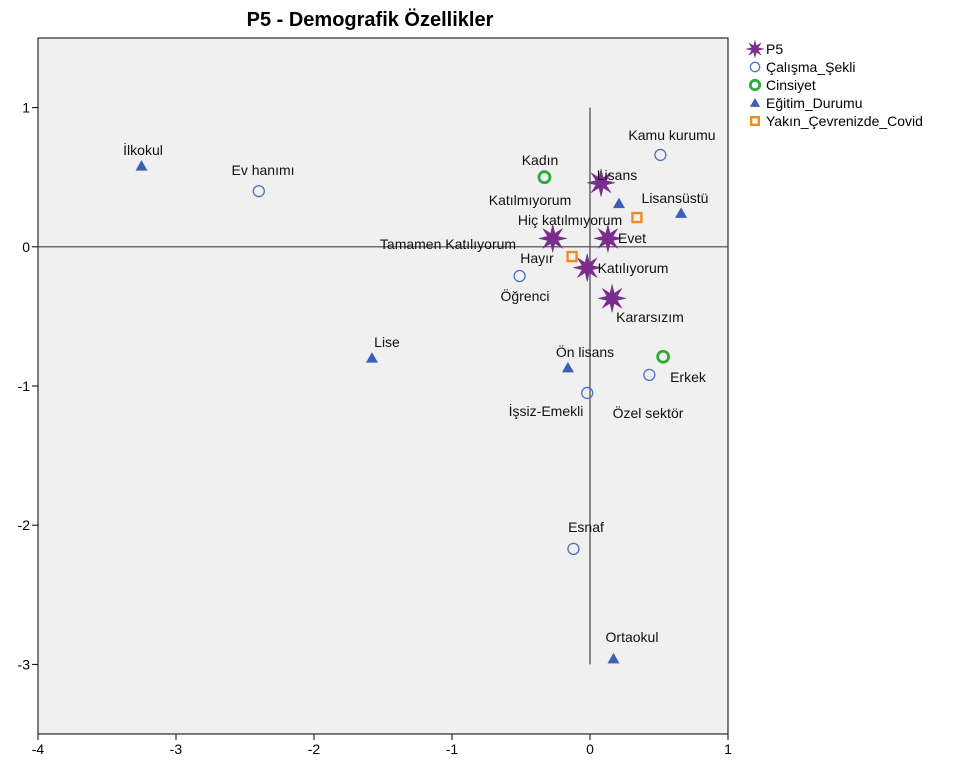  Describe the element at coordinates (387, 342) in the screenshot. I see `point-label: Lise` at that location.